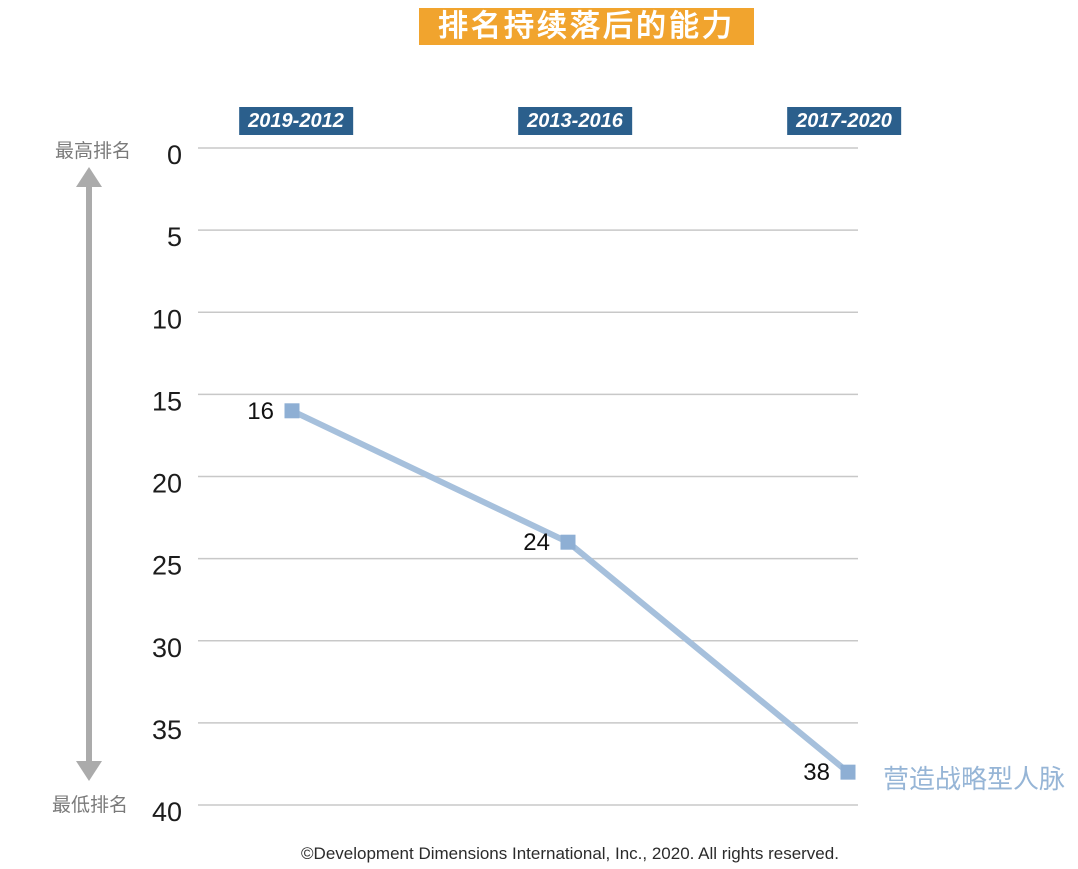 This screenshot has width=1078, height=869. What do you see at coordinates (90, 805) in the screenshot?
I see `lowest-rank-label: 最低排名` at bounding box center [90, 805].